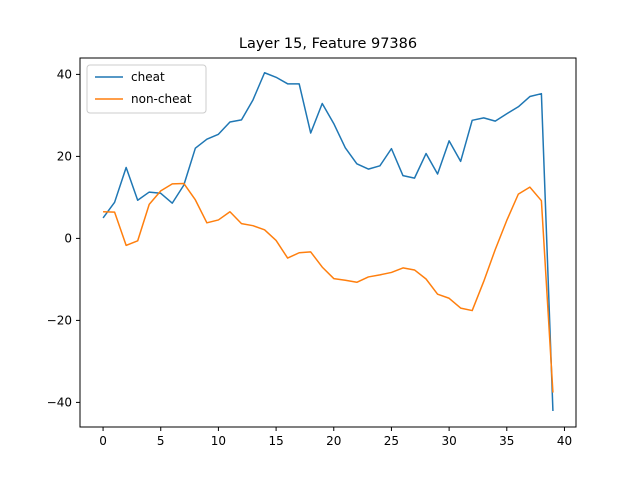  What do you see at coordinates (146, 89) in the screenshot?
I see `legend: cheat non-cheat` at bounding box center [146, 89].